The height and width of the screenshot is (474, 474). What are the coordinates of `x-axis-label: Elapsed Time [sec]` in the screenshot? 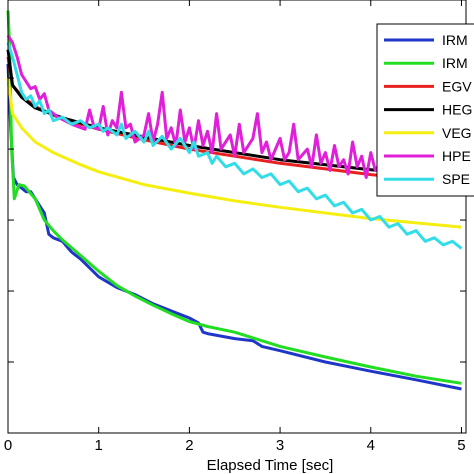 It's located at (270, 465).